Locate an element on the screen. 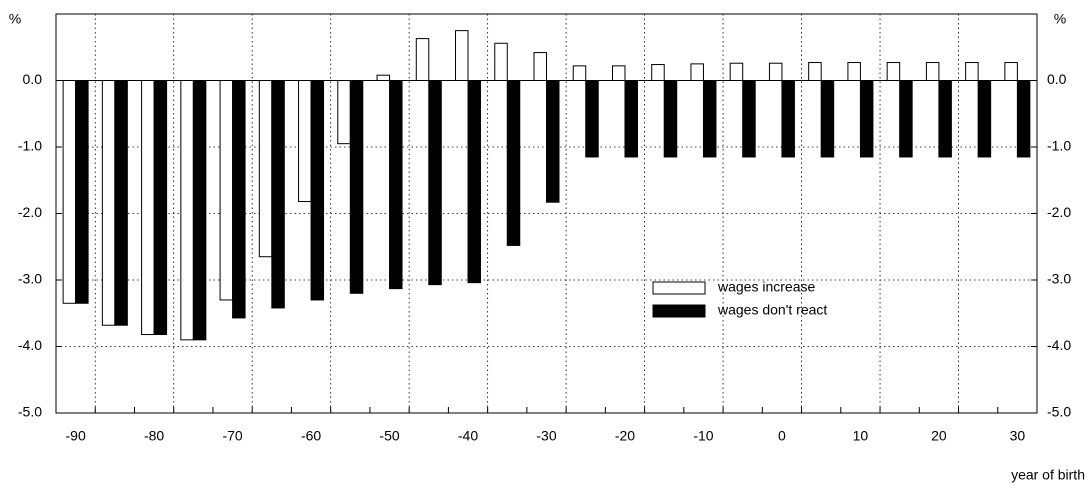  x-tick-label: 10 is located at coordinates (861, 436).